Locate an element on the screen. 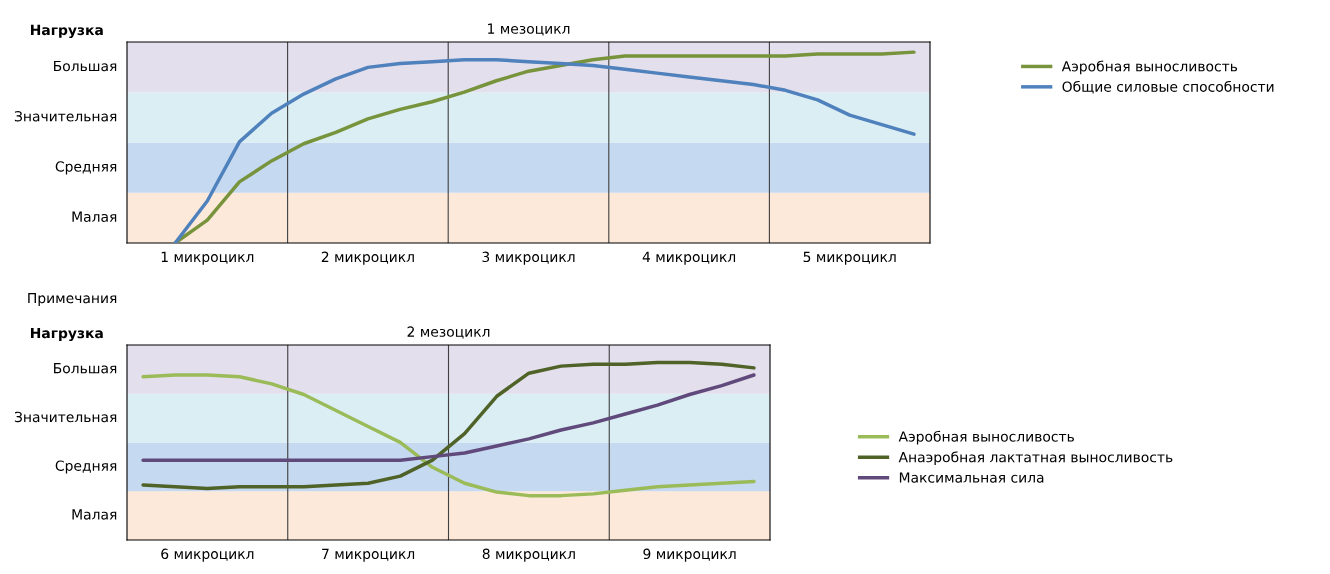 This screenshot has width=1330, height=574. x-tick-label: 8 микроцикл is located at coordinates (528, 555).